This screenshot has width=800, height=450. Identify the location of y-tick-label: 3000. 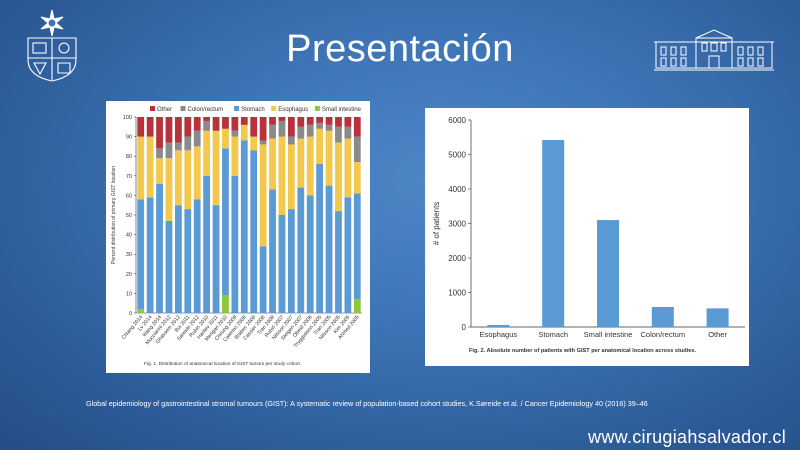
(457, 224).